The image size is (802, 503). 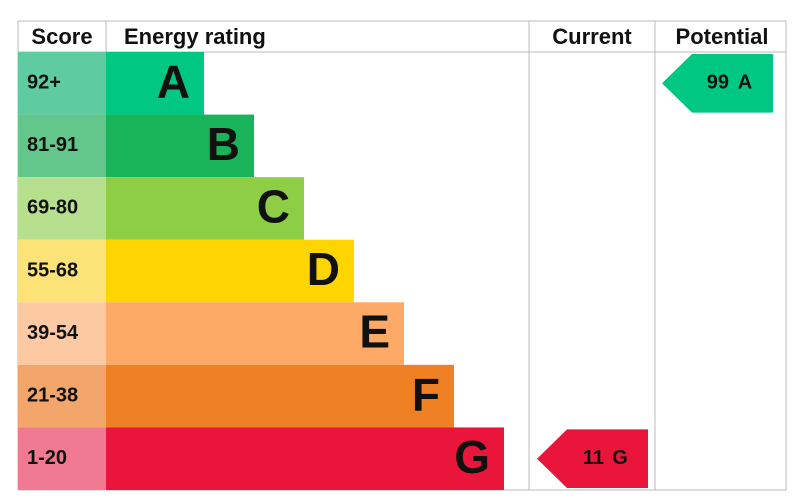 What do you see at coordinates (61, 36) in the screenshot?
I see `score-header: Score` at bounding box center [61, 36].